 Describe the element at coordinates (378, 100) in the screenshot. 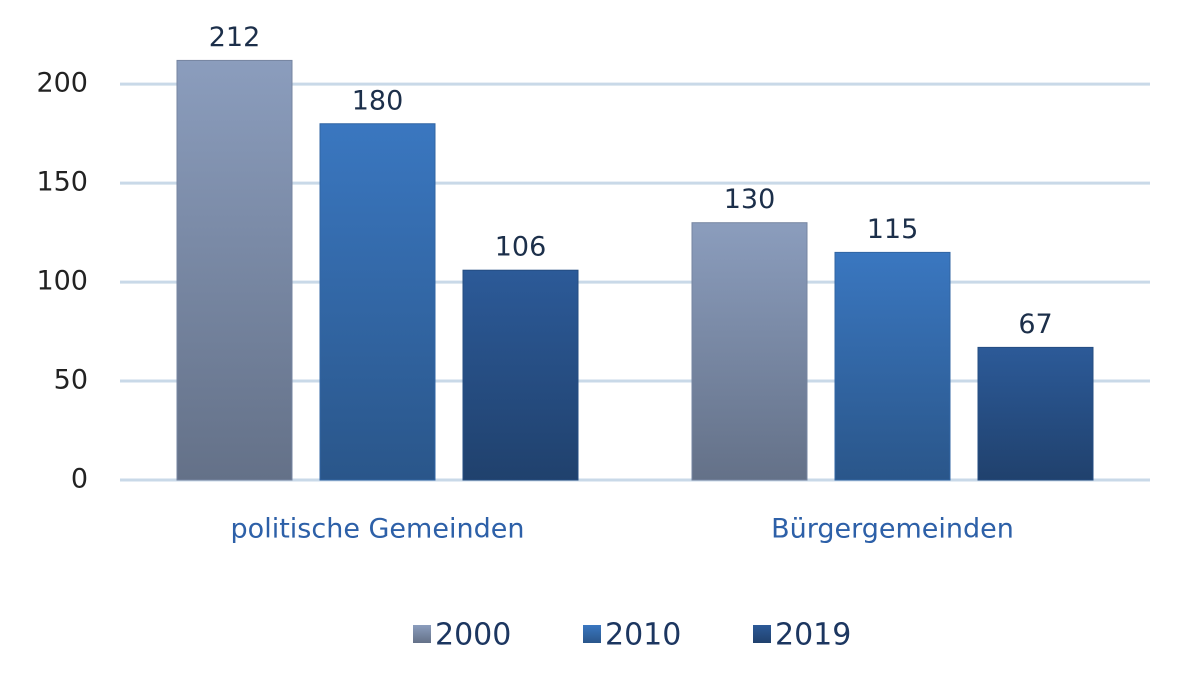

I see `value-label: 180` at that location.